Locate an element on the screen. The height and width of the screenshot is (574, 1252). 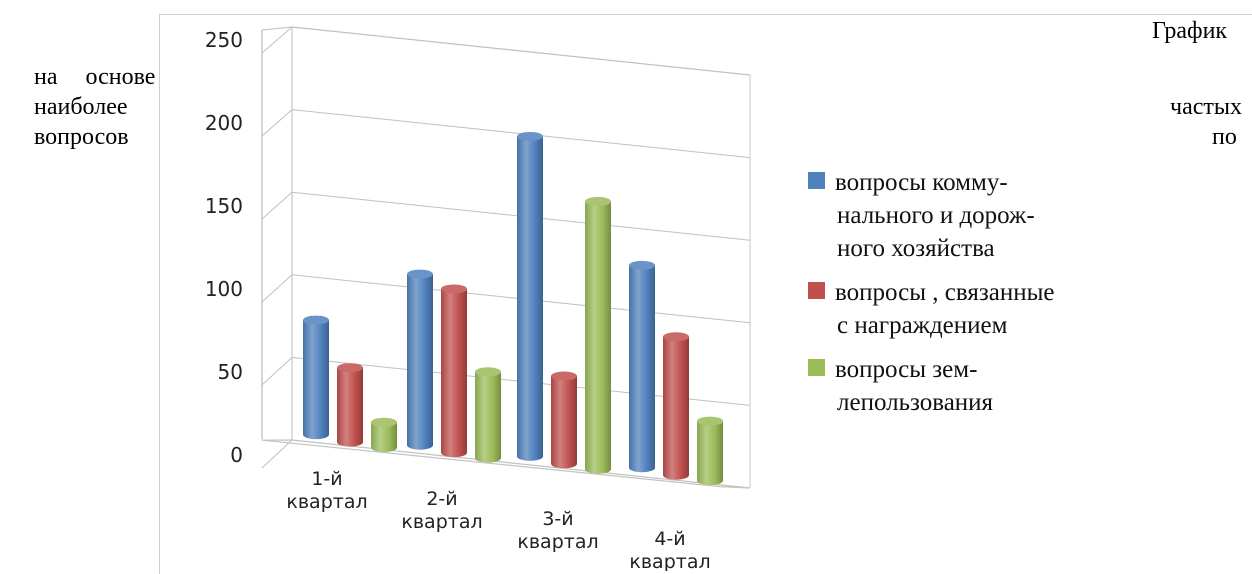
legend-label-line: вопросы зем- is located at coordinates (906, 369).